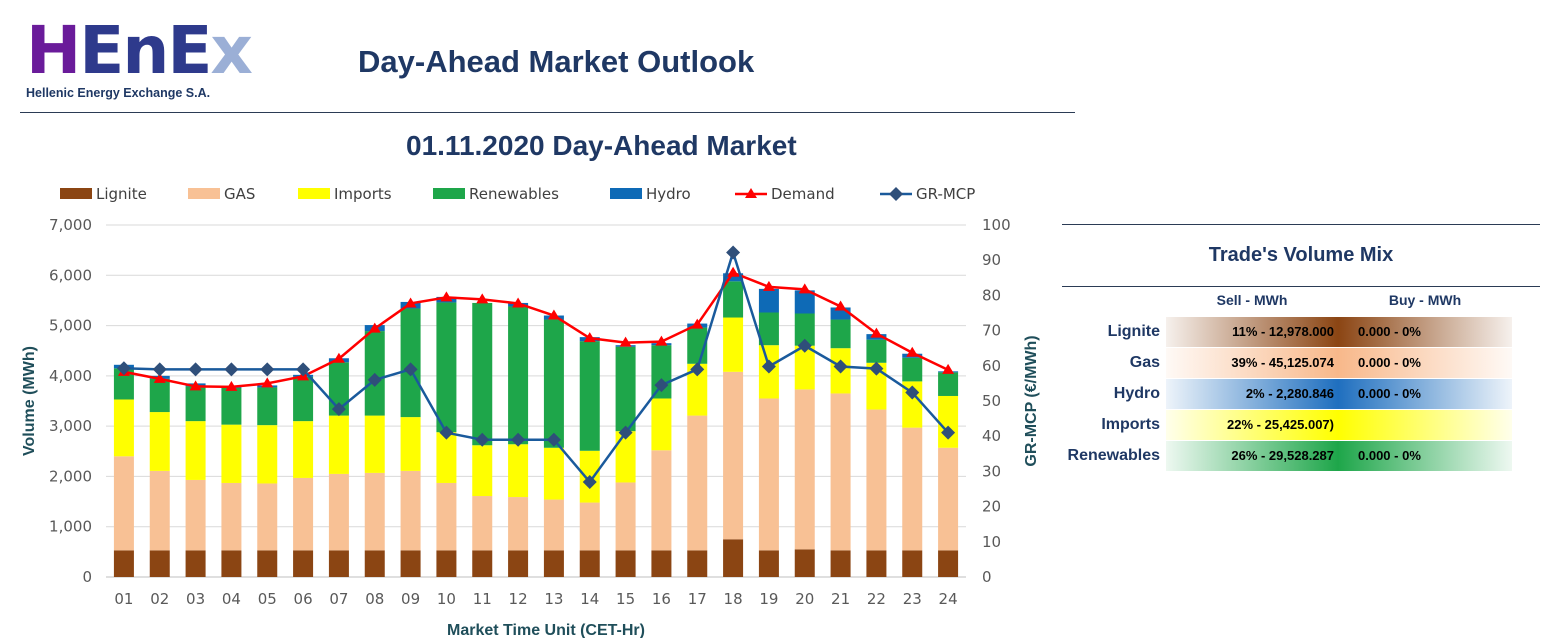 Image resolution: width=1560 pixels, height=638 pixels. What do you see at coordinates (991, 507) in the screenshot?
I see `y2-tick-label: 20` at bounding box center [991, 507].